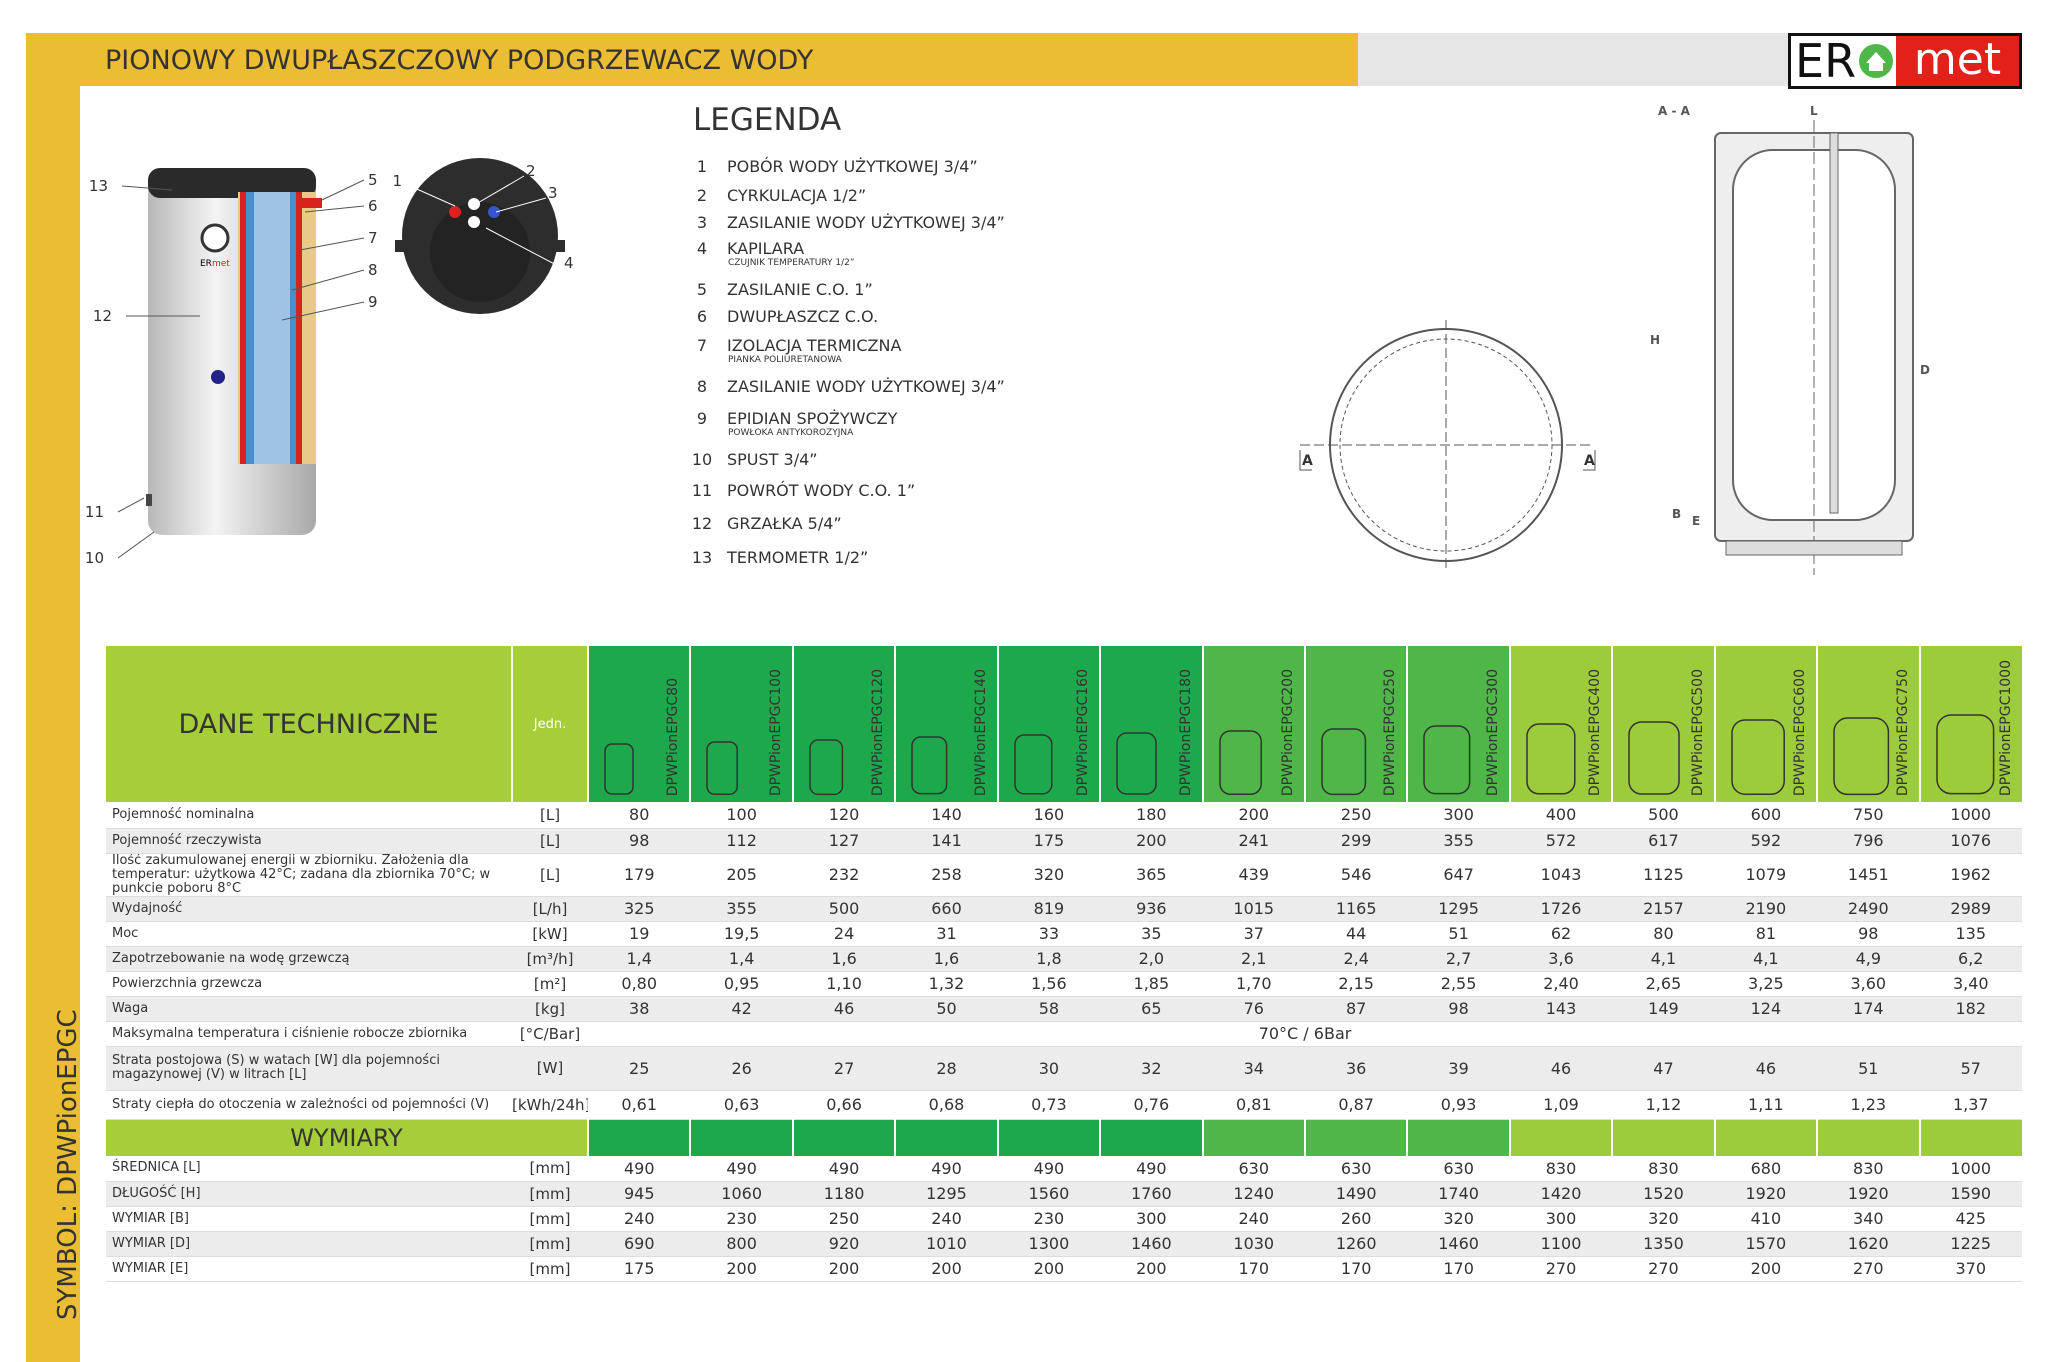 This screenshot has height=1362, width=2048. What do you see at coordinates (1868, 958) in the screenshot?
I see `cell: 4,9` at bounding box center [1868, 958].